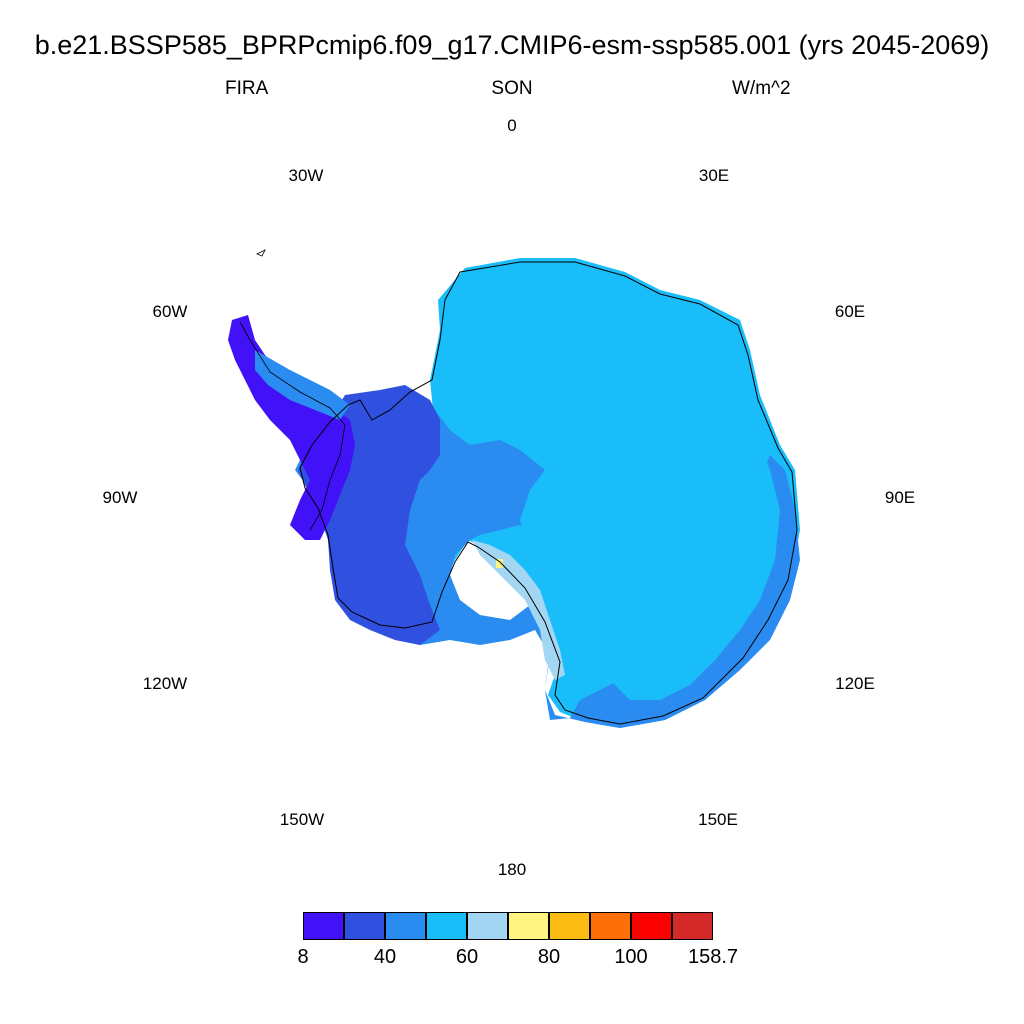 The height and width of the screenshot is (1024, 1024). Describe the element at coordinates (518, 610) in the screenshot. I see `ross-ice-shelf` at that location.